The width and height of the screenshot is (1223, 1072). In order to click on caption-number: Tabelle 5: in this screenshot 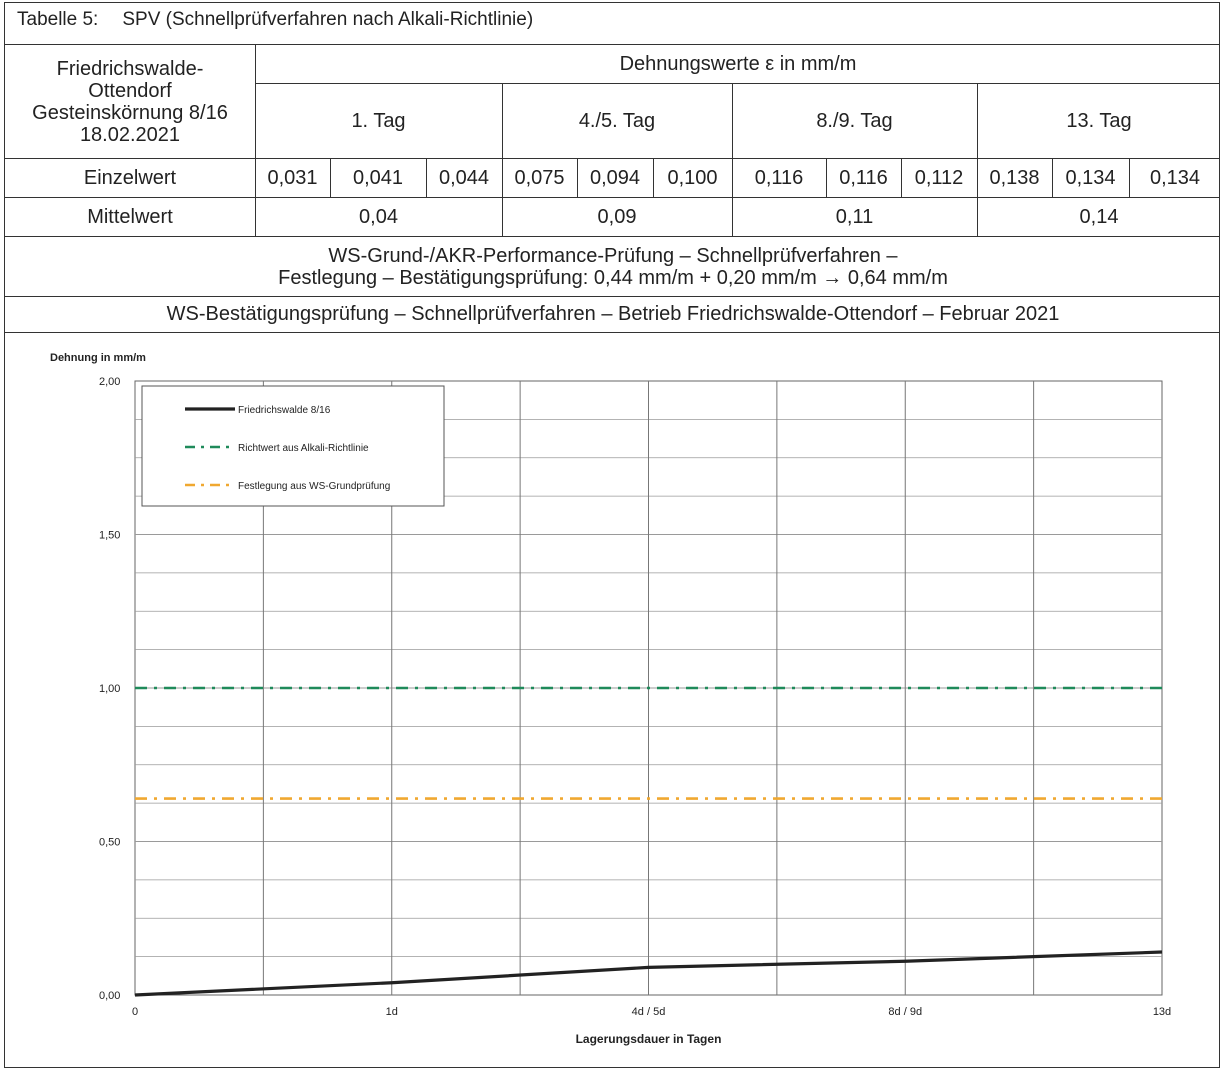, I will do `click(58, 19)`.